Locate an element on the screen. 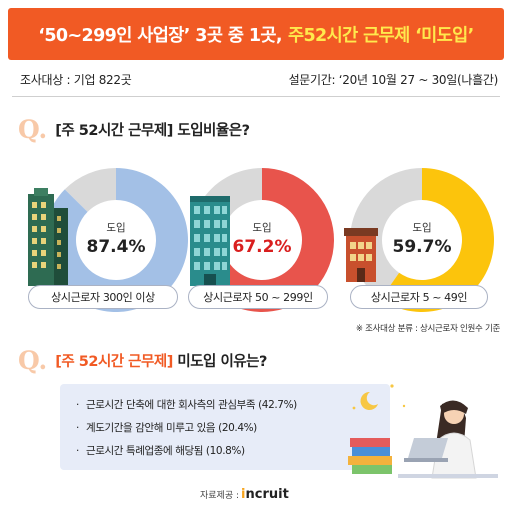 The image size is (512, 512). woman-laptop-books-moon-icon is located at coordinates (423, 431).